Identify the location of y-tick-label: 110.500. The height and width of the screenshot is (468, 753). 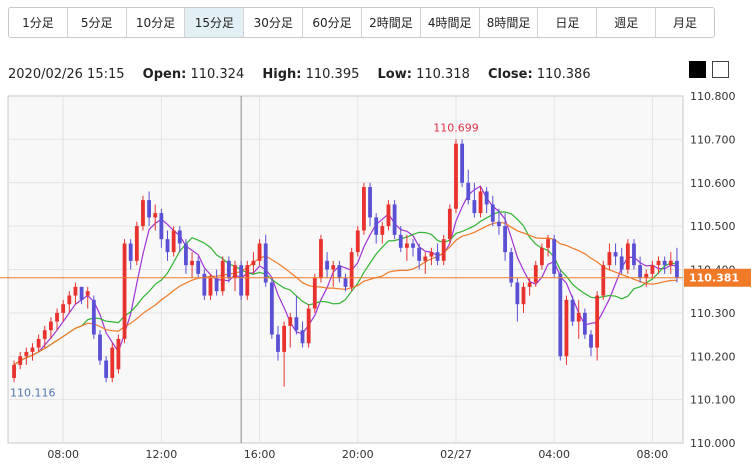
(713, 226).